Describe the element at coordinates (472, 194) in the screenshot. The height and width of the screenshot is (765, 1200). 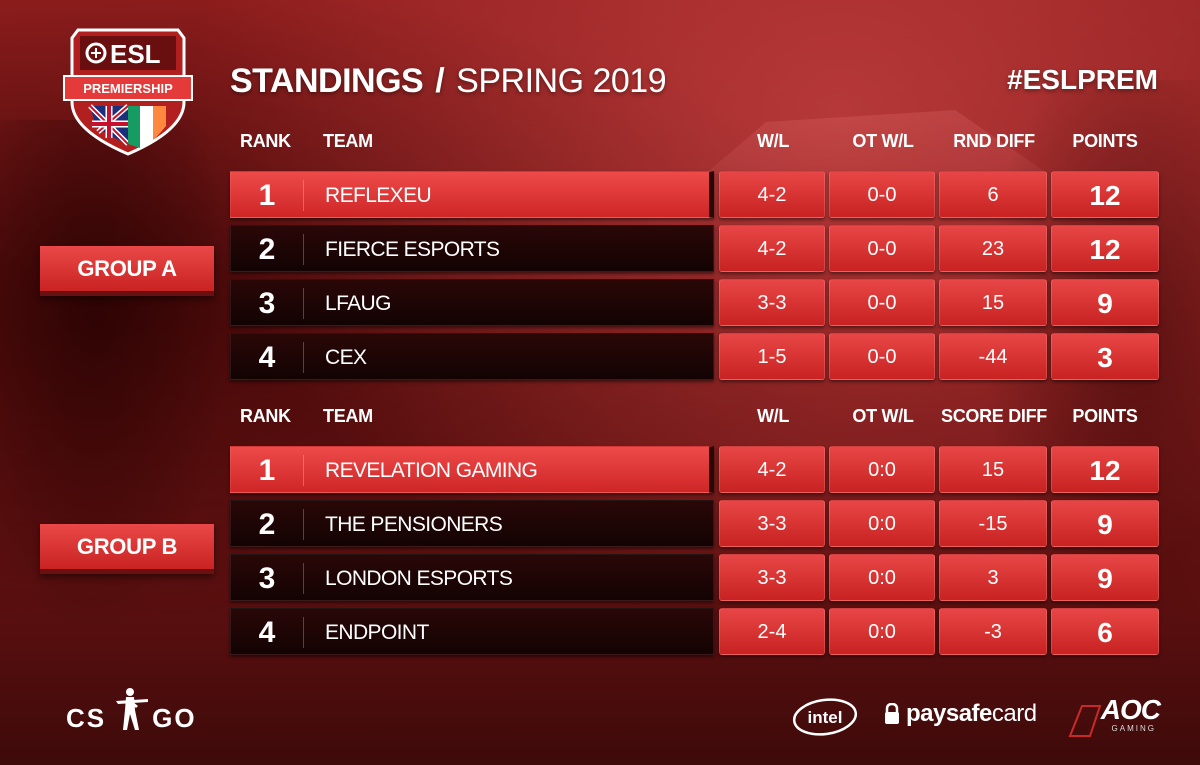
I see `team-cell: 1 REFLEXEU` at that location.